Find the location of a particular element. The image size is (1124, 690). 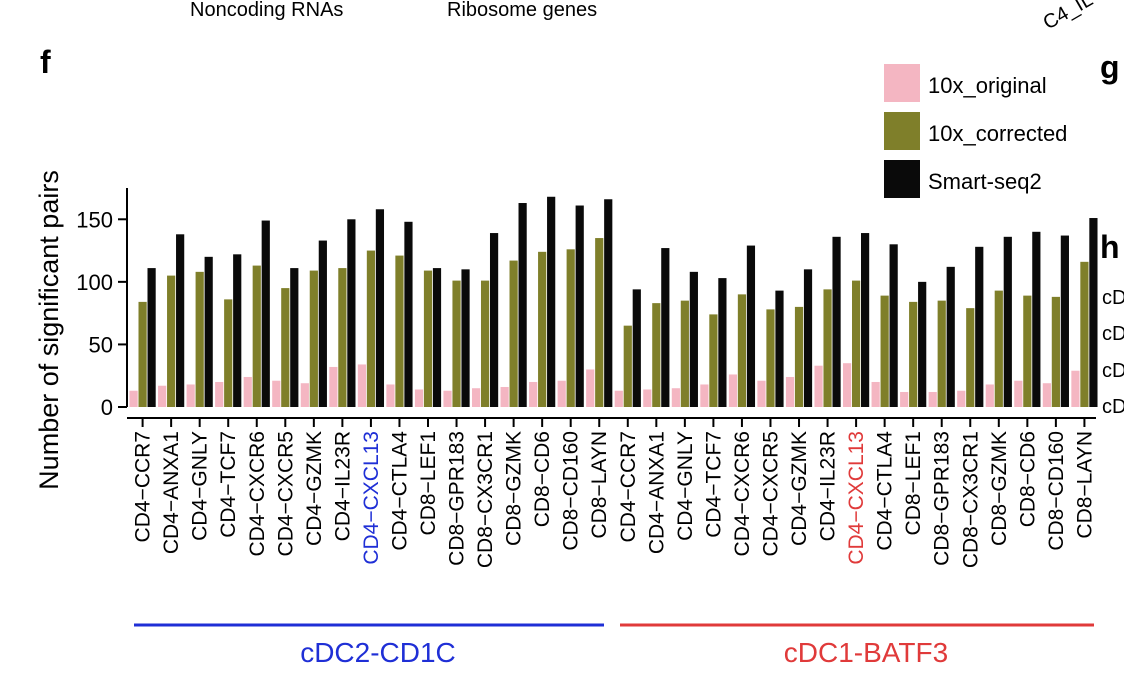

x-tick-label-1: CD4−ANXA1 is located at coordinates (171, 492).